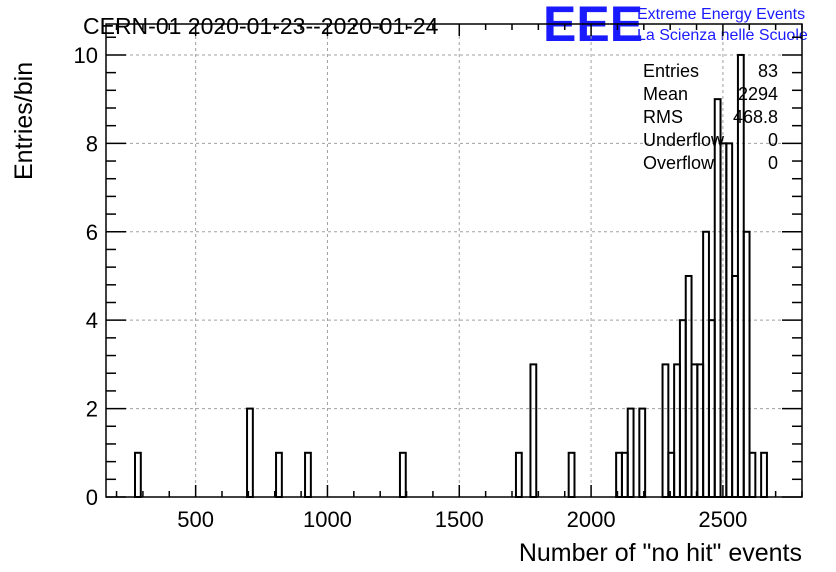  Describe the element at coordinates (261, 26) in the screenshot. I see `chart-title: CERN-01 2020-01-23--2020-01-24` at that location.